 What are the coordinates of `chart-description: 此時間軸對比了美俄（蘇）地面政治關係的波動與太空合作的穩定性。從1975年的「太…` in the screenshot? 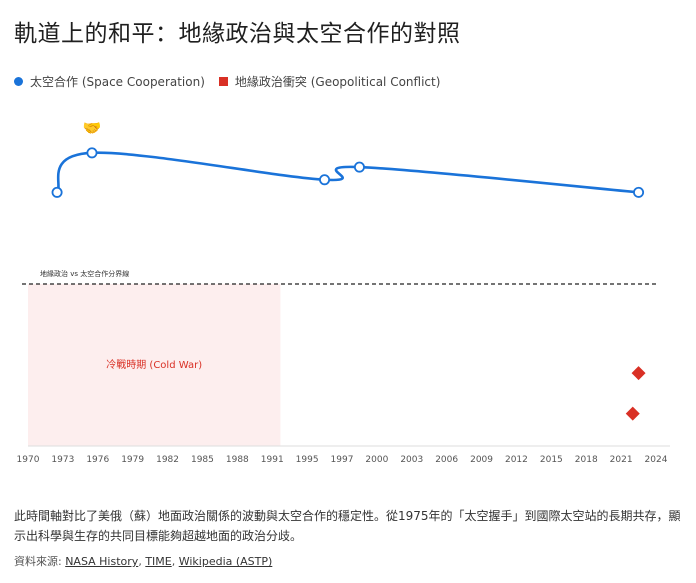 It's located at (347, 526).